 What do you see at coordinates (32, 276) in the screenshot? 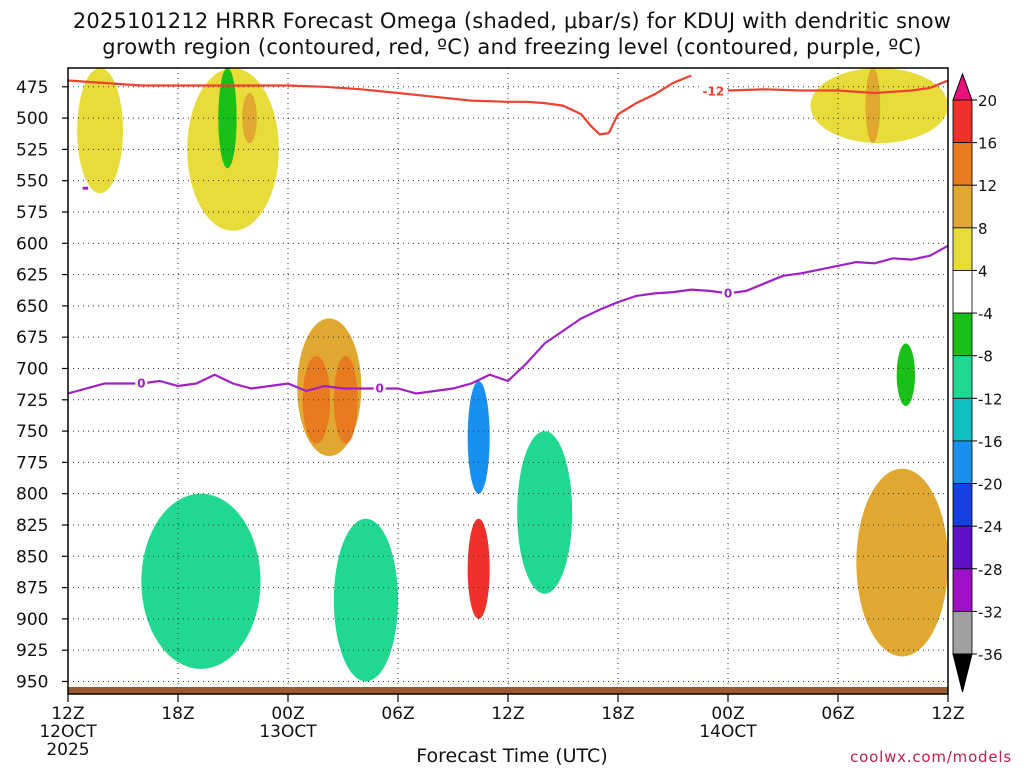
I see `y-tick-label-6: 625` at bounding box center [32, 276].